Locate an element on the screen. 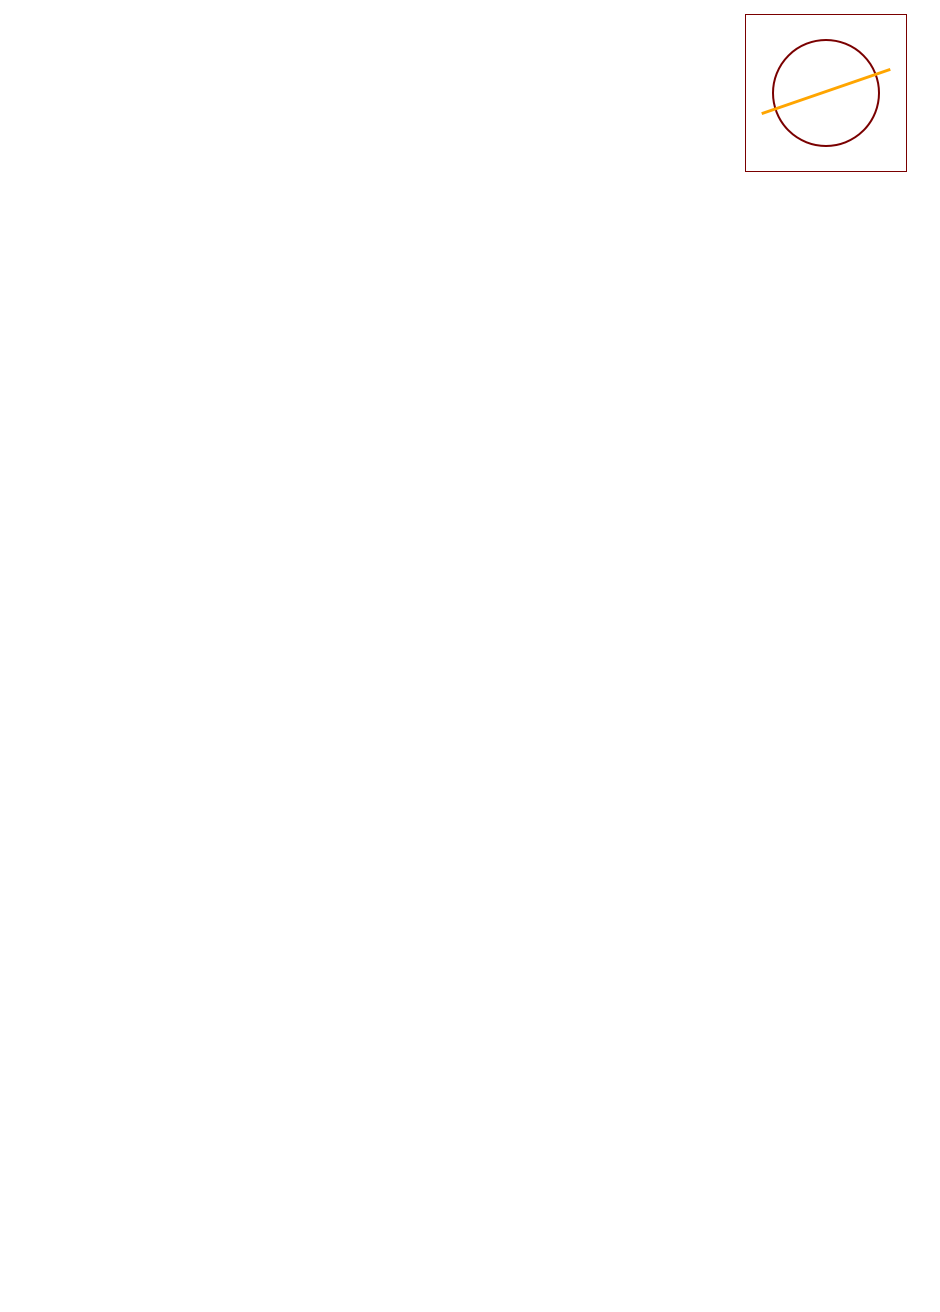  solar-disk-circle-icon is located at coordinates (826, 93).